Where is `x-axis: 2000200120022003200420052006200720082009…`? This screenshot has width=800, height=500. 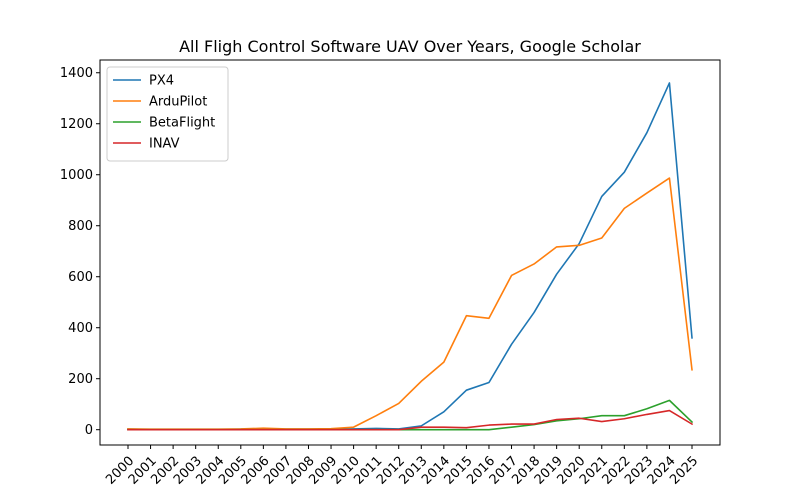
x-axis: 2000200120022003200420052006200720082009… is located at coordinates (402, 466).